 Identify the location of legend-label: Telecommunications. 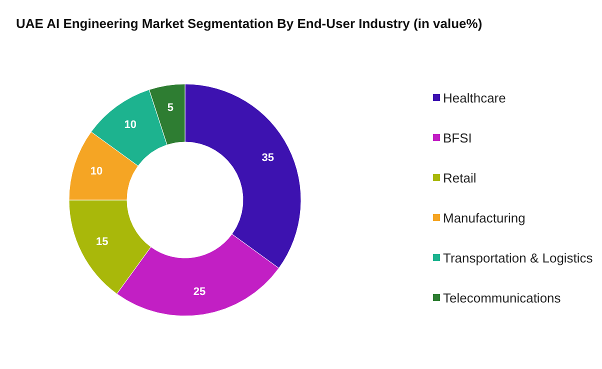
(502, 298).